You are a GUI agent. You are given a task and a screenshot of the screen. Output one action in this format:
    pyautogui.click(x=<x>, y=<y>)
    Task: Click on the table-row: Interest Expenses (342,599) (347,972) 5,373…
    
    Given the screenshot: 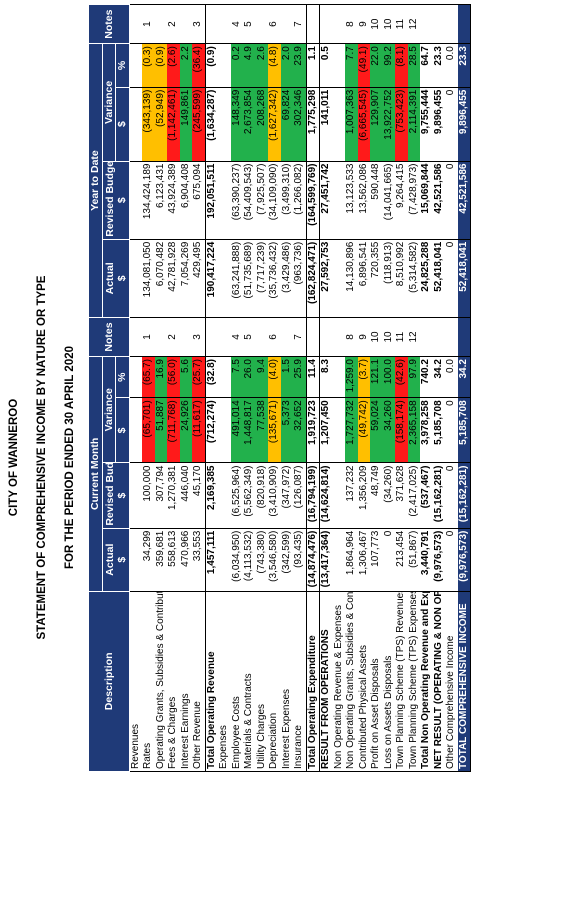 What is the action you would take?
    pyautogui.click(x=286, y=388)
    